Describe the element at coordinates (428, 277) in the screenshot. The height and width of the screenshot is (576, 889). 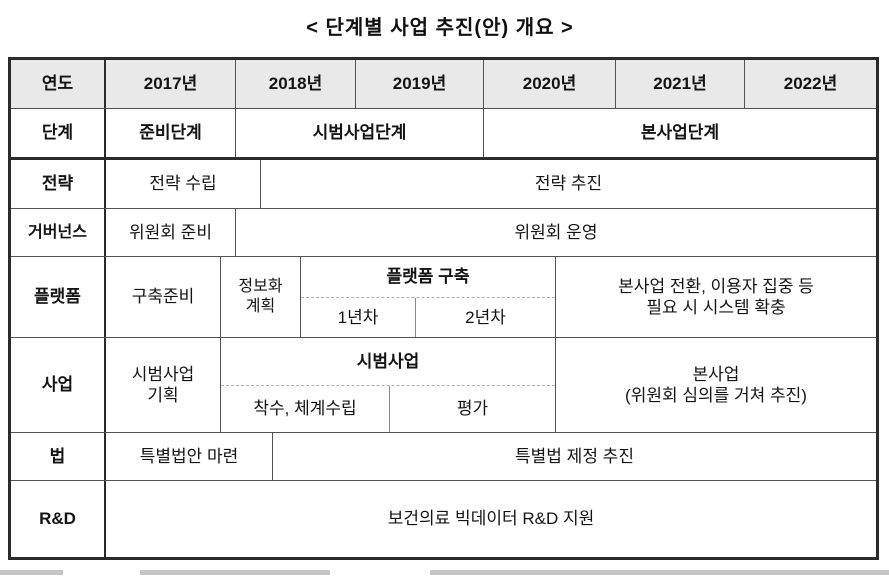
I see `platform-build-title: 플랫폼 구축` at that location.